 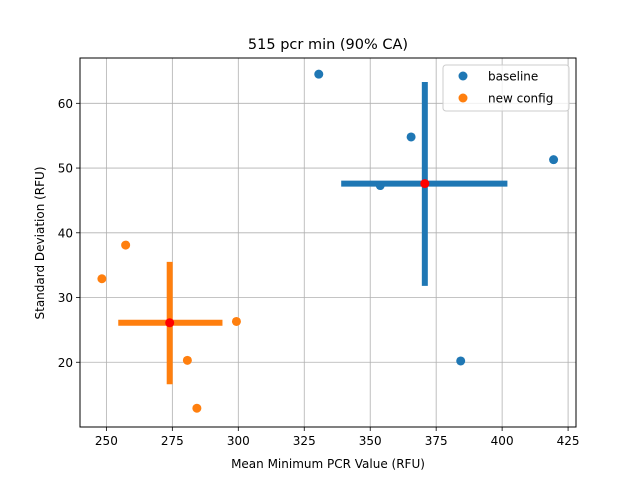 I want to click on chart-title: 515 pcr min (90% CA), so click(x=328, y=45).